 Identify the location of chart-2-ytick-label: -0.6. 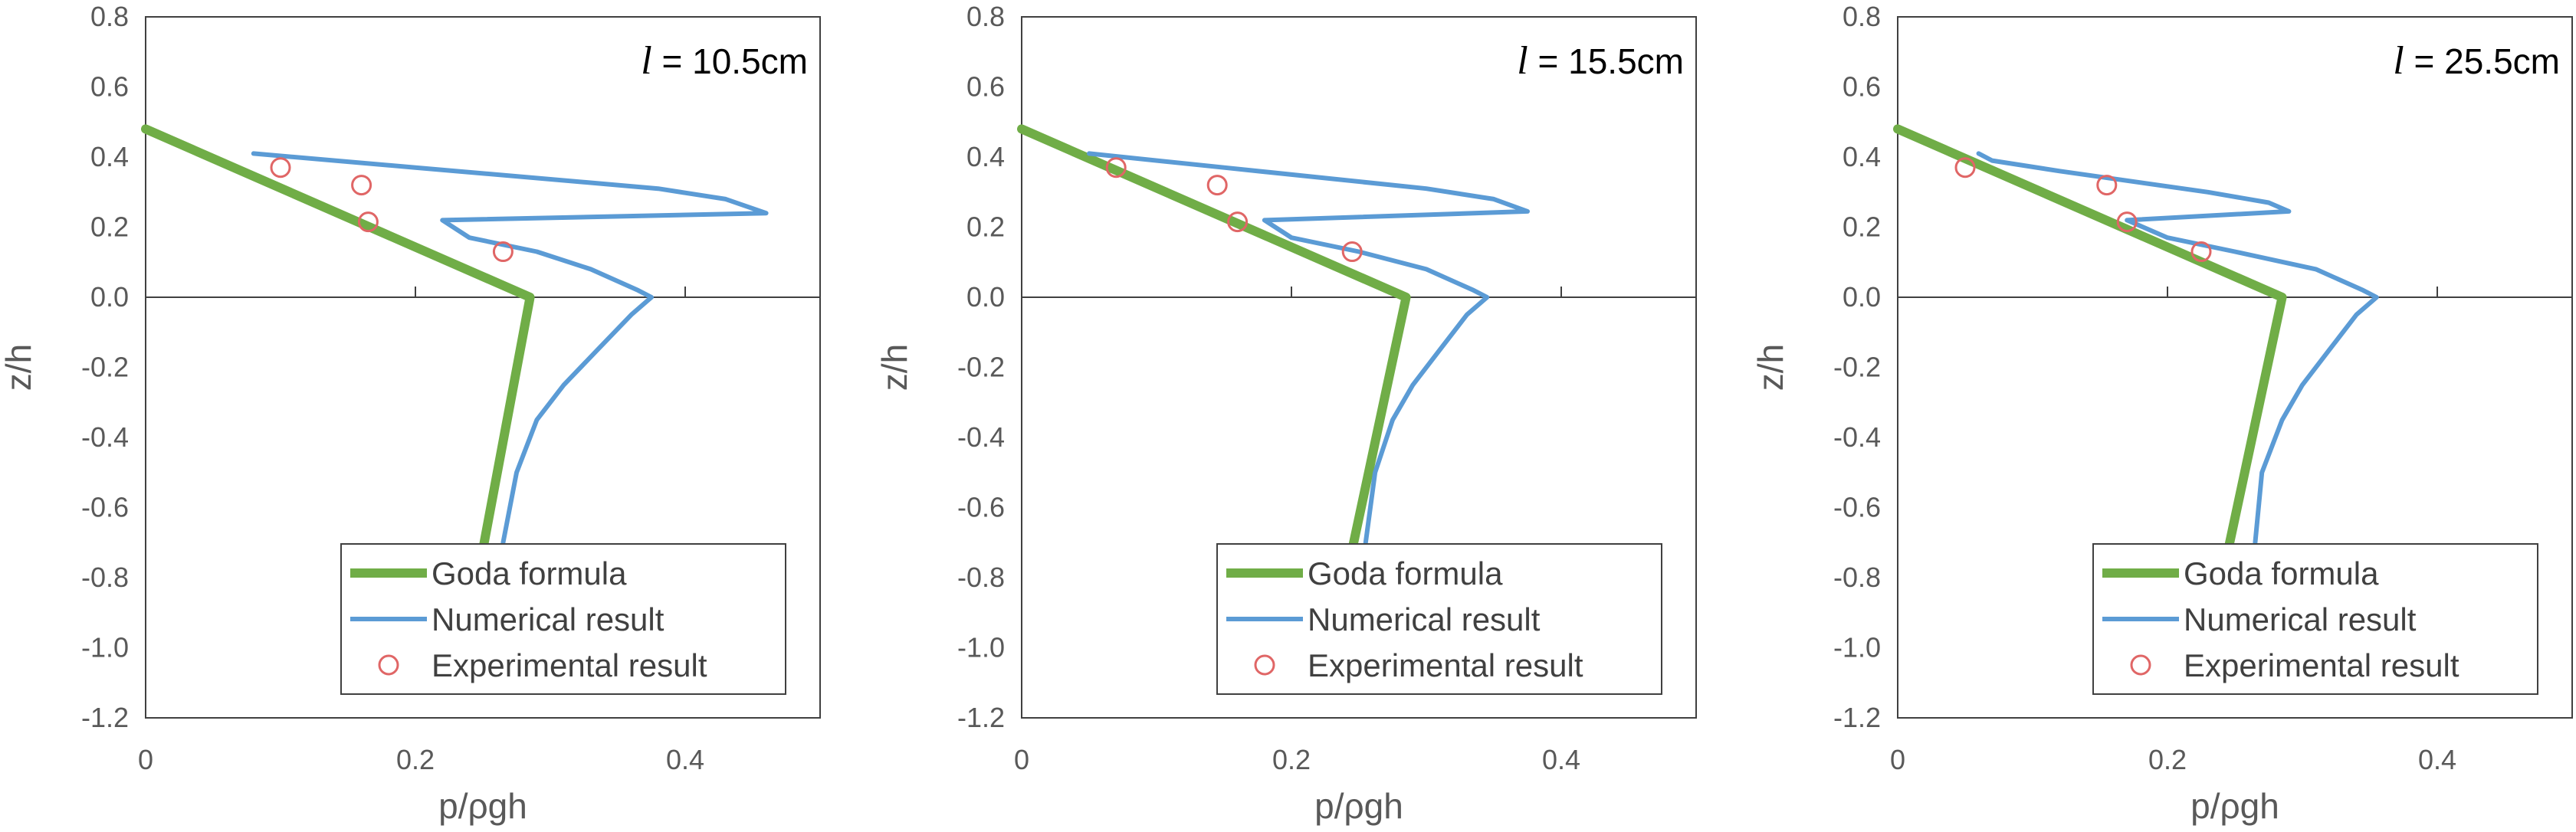
(1857, 507).